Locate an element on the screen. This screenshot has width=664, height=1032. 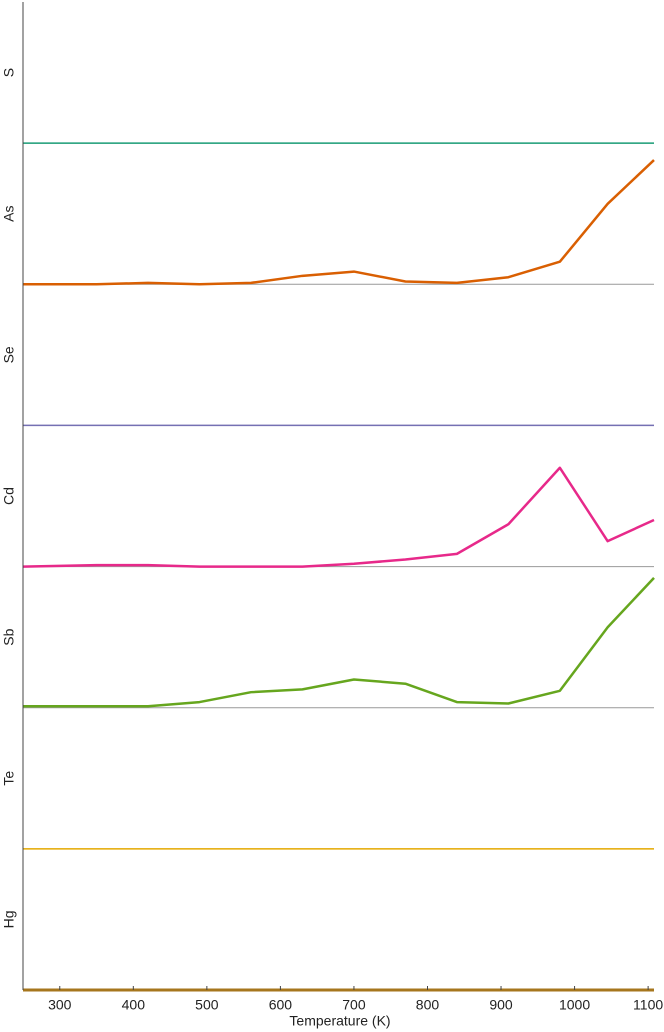
x-tick-label: 900 is located at coordinates (501, 1005).